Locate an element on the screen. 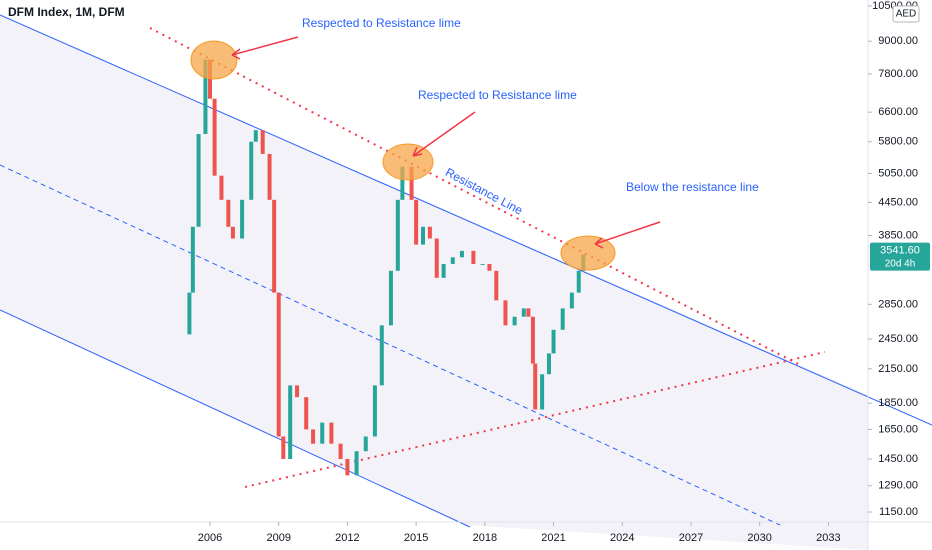  y-tick-label: 5050.00 is located at coordinates (898, 173).